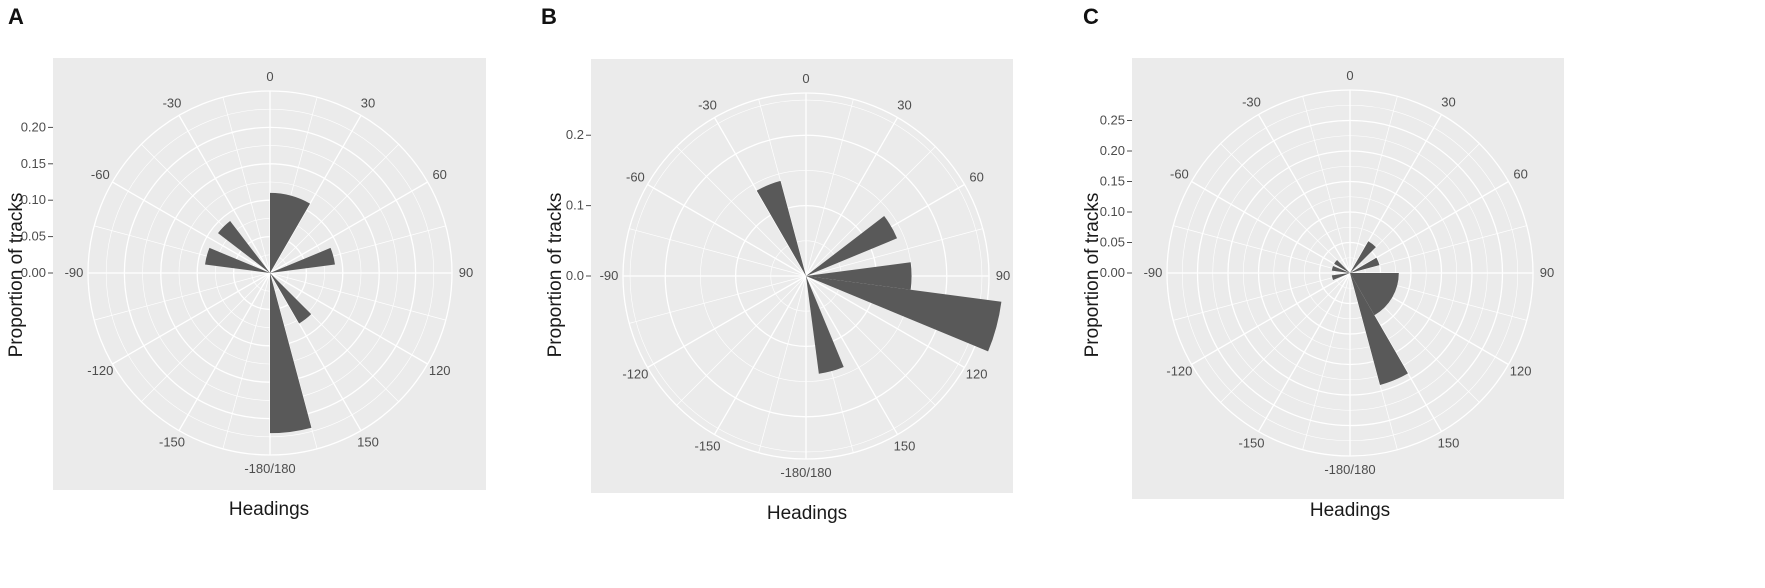 Image resolution: width=1765 pixels, height=588 pixels. What do you see at coordinates (368, 442) in the screenshot?
I see `panel-a-heading-label: 150` at bounding box center [368, 442].